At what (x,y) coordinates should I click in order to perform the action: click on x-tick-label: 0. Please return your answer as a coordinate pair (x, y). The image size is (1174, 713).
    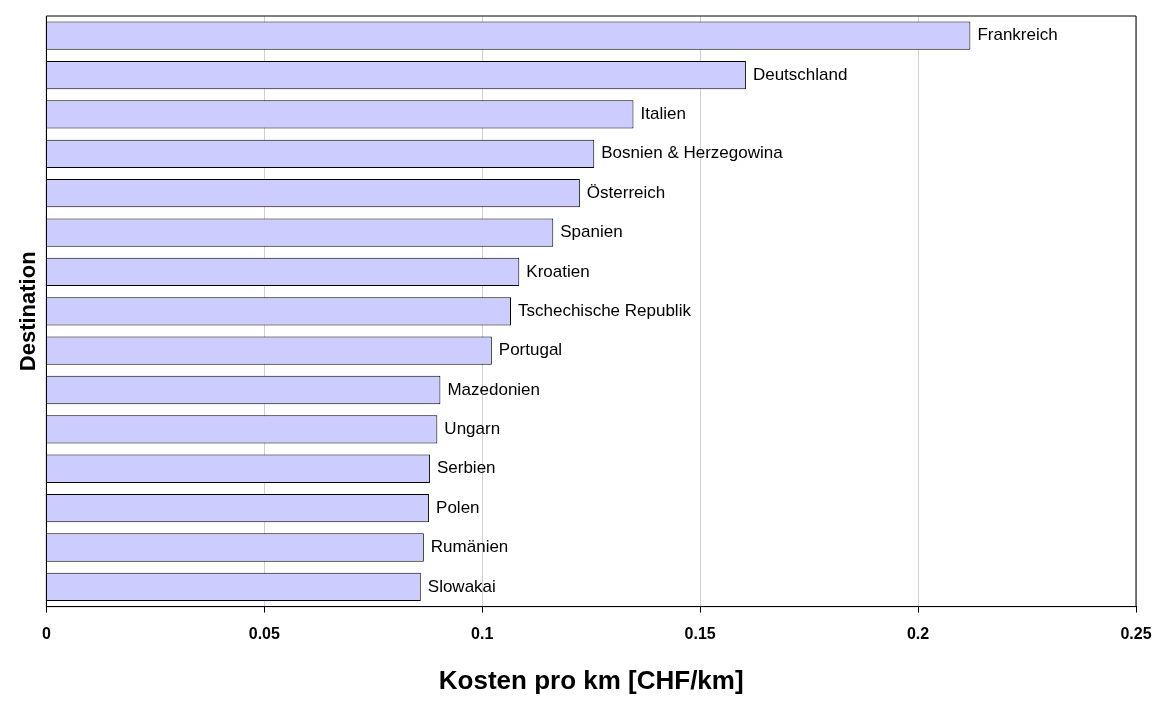
    Looking at the image, I should click on (46, 633).